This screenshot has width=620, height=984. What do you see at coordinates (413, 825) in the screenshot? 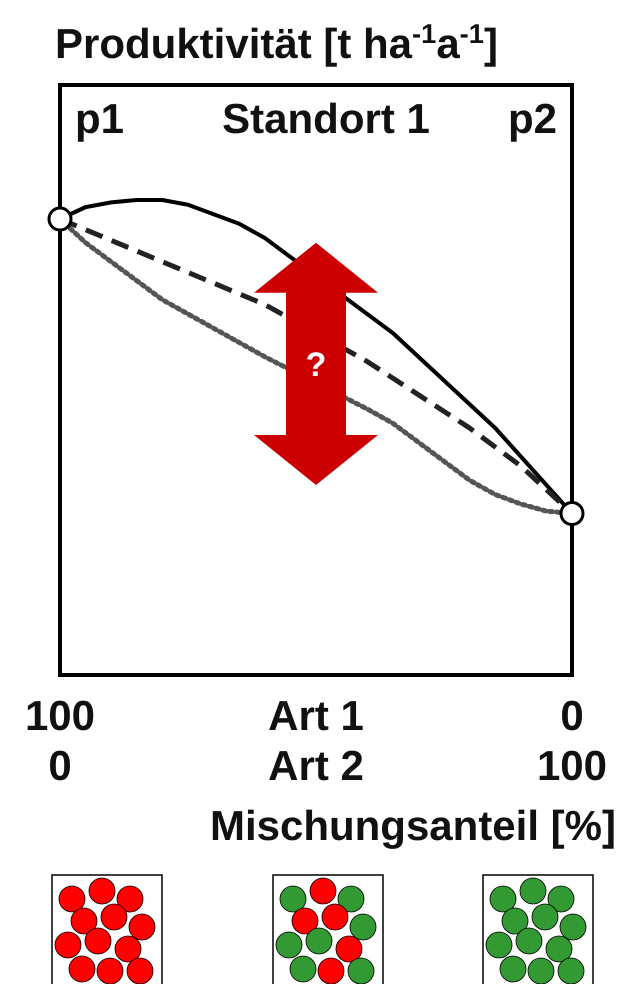
I see `text: Mischungsanteil [%]` at bounding box center [413, 825].